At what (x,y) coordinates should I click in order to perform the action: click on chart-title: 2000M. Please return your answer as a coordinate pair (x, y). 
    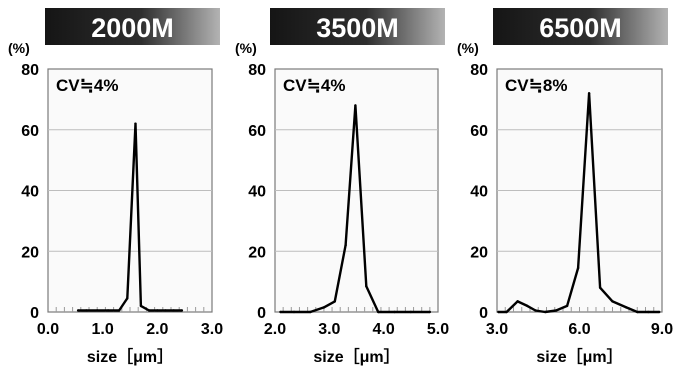
    Looking at the image, I should click on (132, 28).